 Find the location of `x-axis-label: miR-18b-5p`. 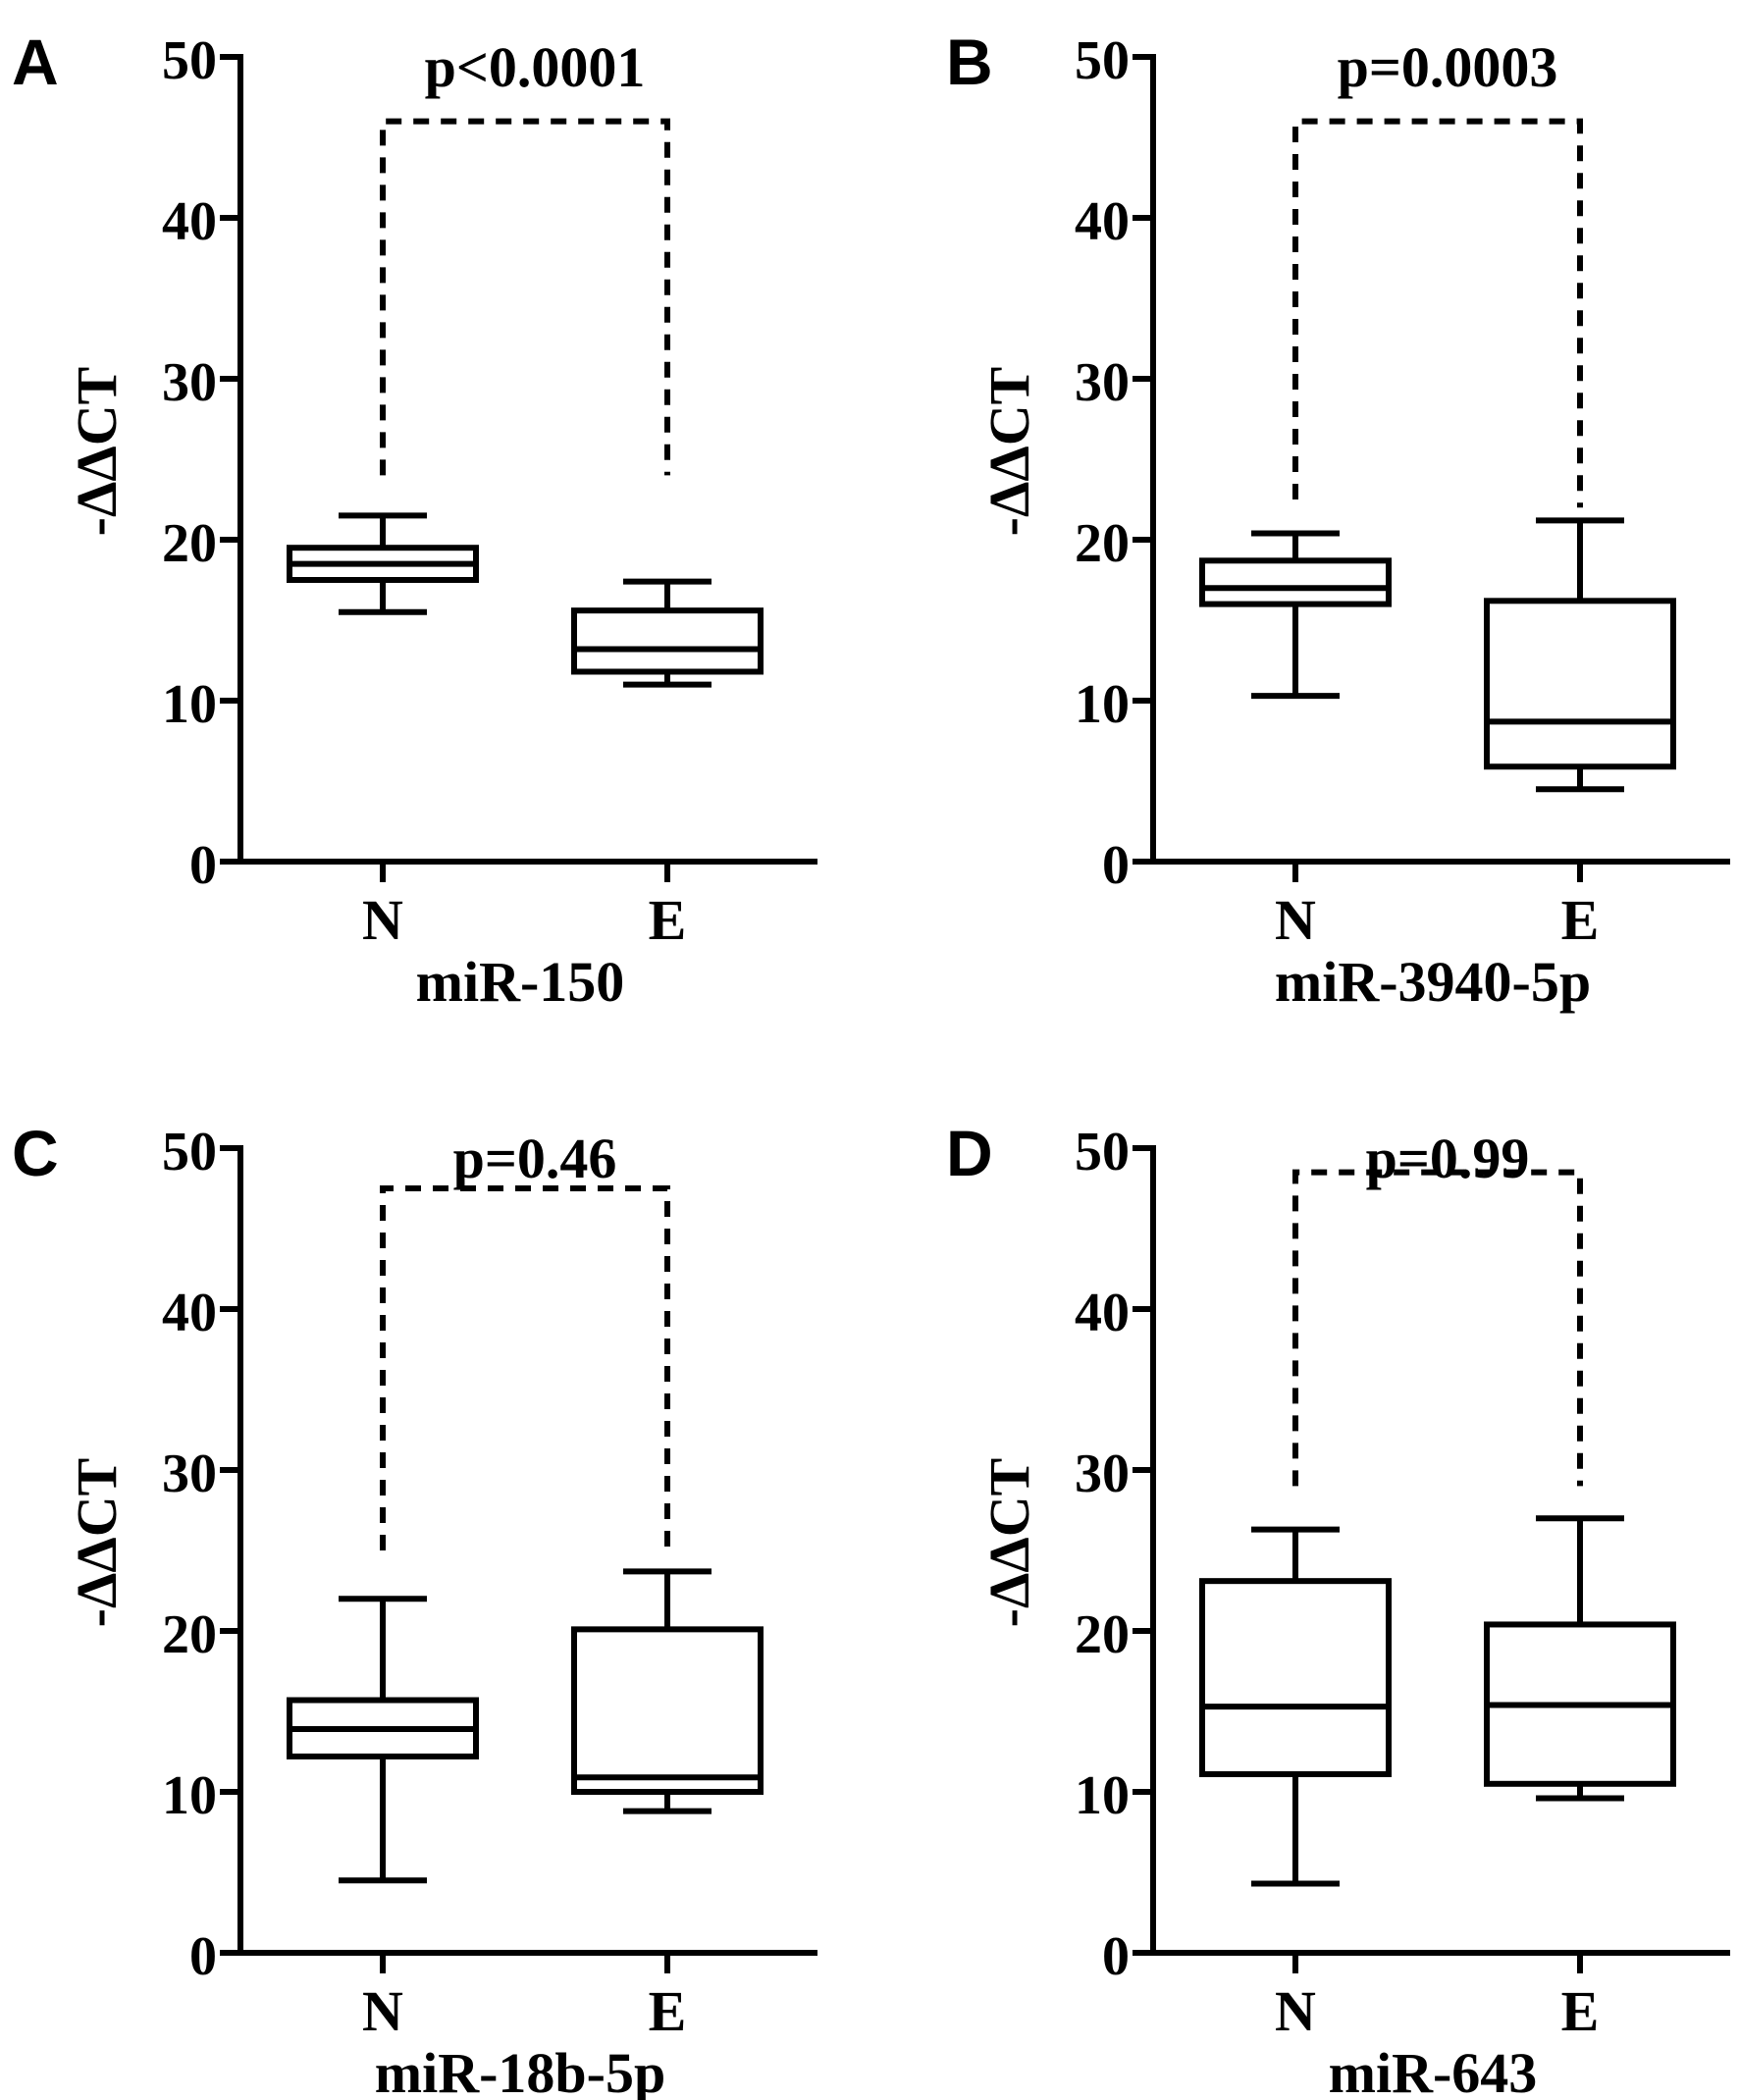

x-axis-label: miR-18b-5p is located at coordinates (520, 2070).